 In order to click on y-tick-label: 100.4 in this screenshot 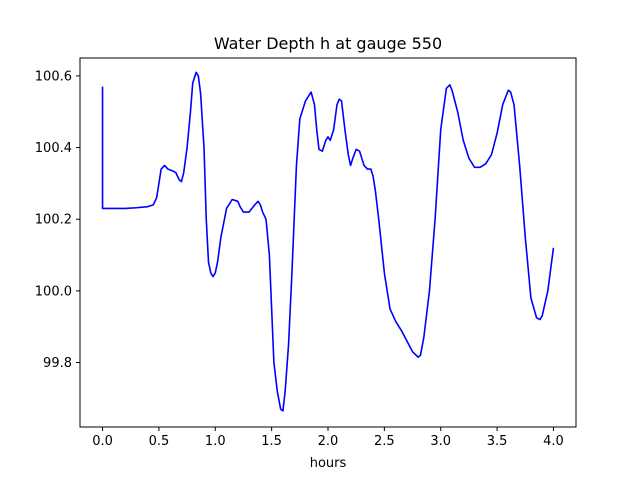, I will do `click(53, 148)`.